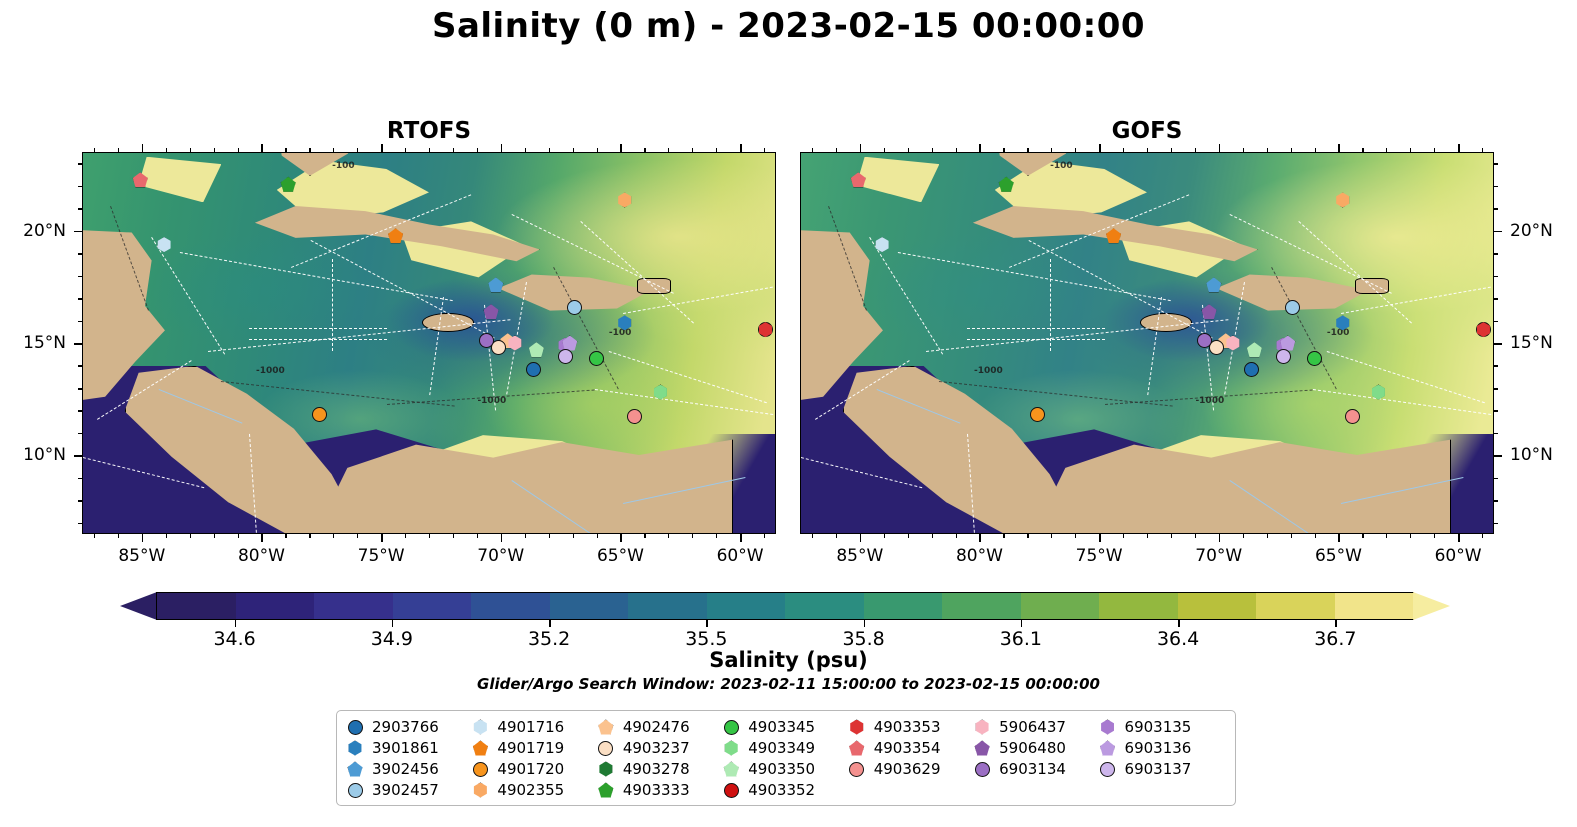 The image size is (1577, 827). Describe the element at coordinates (409, 769) in the screenshot. I see `legend-item-3902456: 3902456` at that location.